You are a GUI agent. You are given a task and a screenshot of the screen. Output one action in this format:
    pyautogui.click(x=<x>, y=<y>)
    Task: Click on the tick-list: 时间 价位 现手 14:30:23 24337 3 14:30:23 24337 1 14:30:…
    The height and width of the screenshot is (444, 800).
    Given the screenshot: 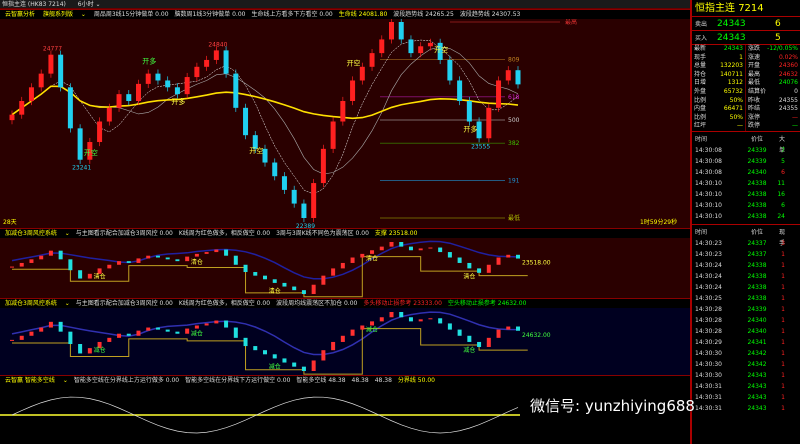 What is the action you would take?
    pyautogui.click(x=746, y=319)
    